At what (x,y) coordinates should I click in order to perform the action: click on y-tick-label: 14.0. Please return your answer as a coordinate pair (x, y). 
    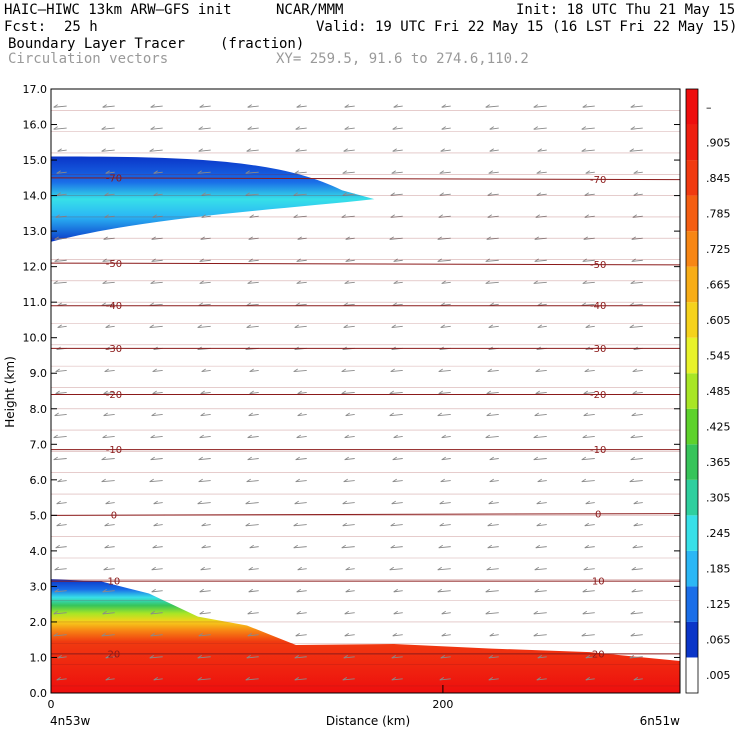
    Looking at the image, I should click on (35, 196).